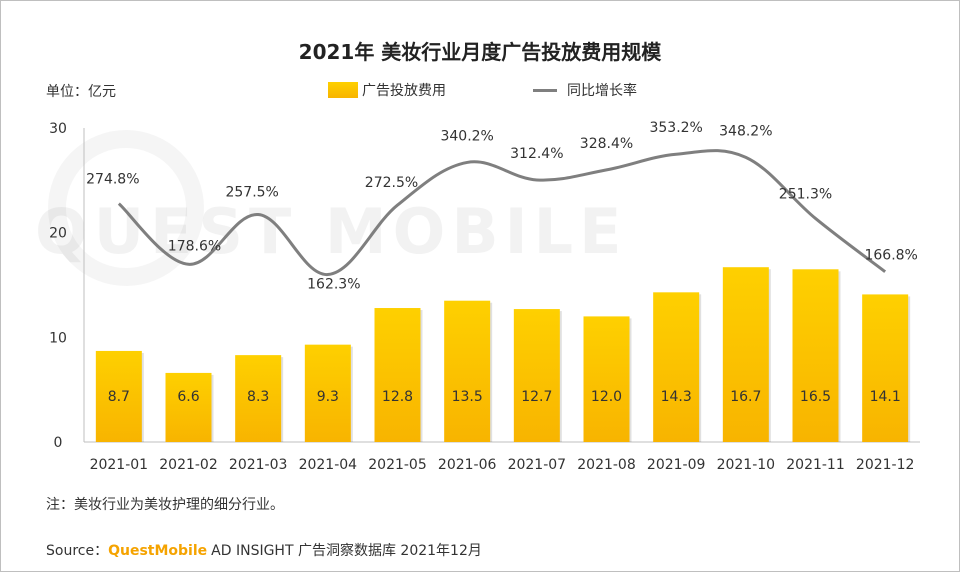 This screenshot has height=572, width=960. I want to click on footnote: 注：美妆行业为美妆护理的细分行业。, so click(165, 505).